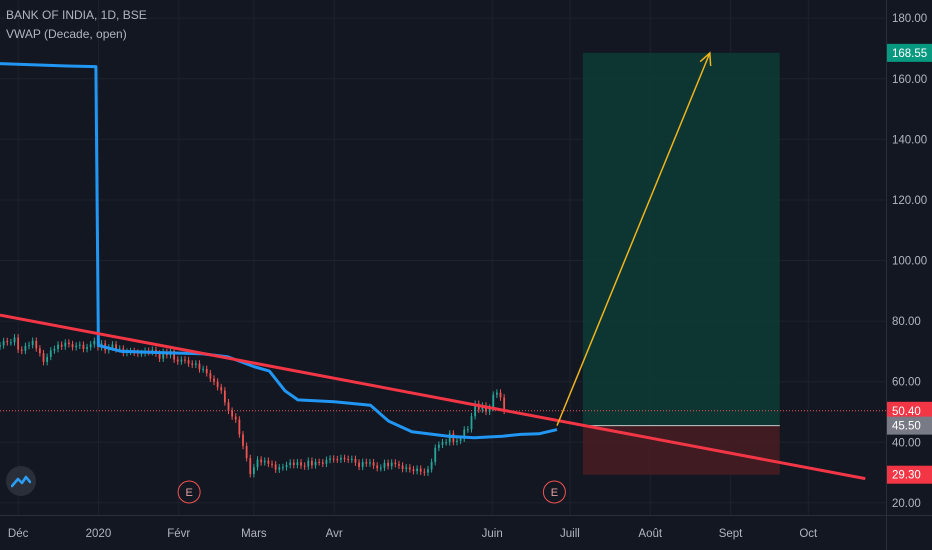  Describe the element at coordinates (909, 140) in the screenshot. I see `y-tick-label: 140.00` at that location.